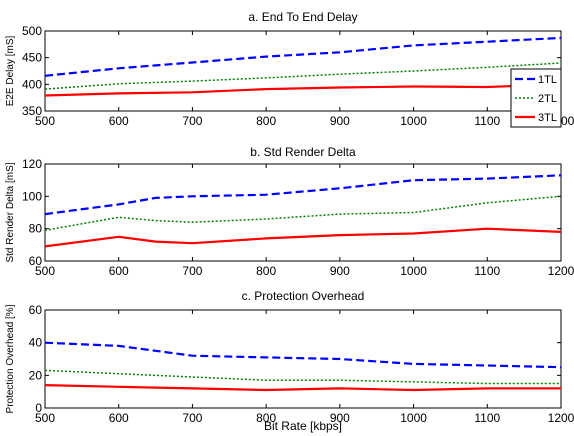 Image resolution: width=574 pixels, height=436 pixels. I want to click on y-tick-label: 450, so click(32, 58).